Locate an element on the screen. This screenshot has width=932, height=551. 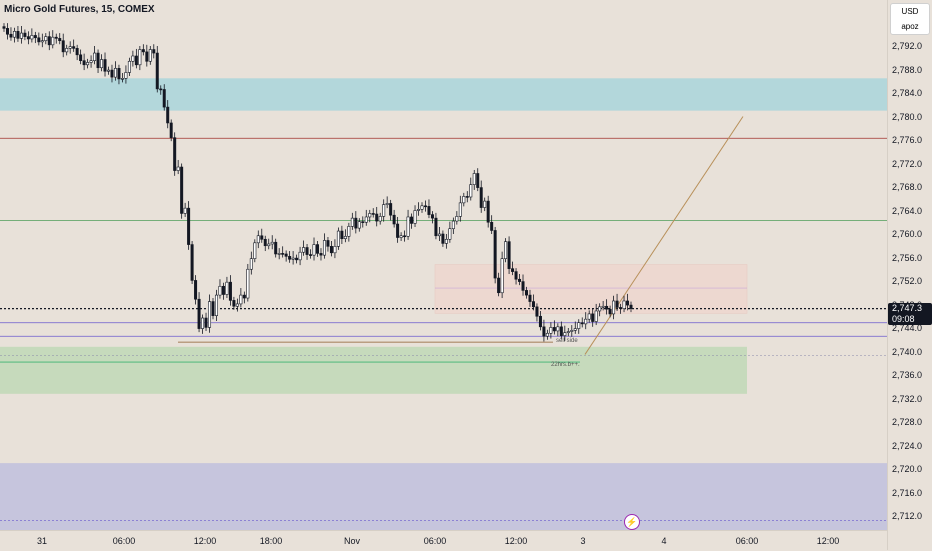
price-tick-label: 2,724.0 is located at coordinates (907, 445).